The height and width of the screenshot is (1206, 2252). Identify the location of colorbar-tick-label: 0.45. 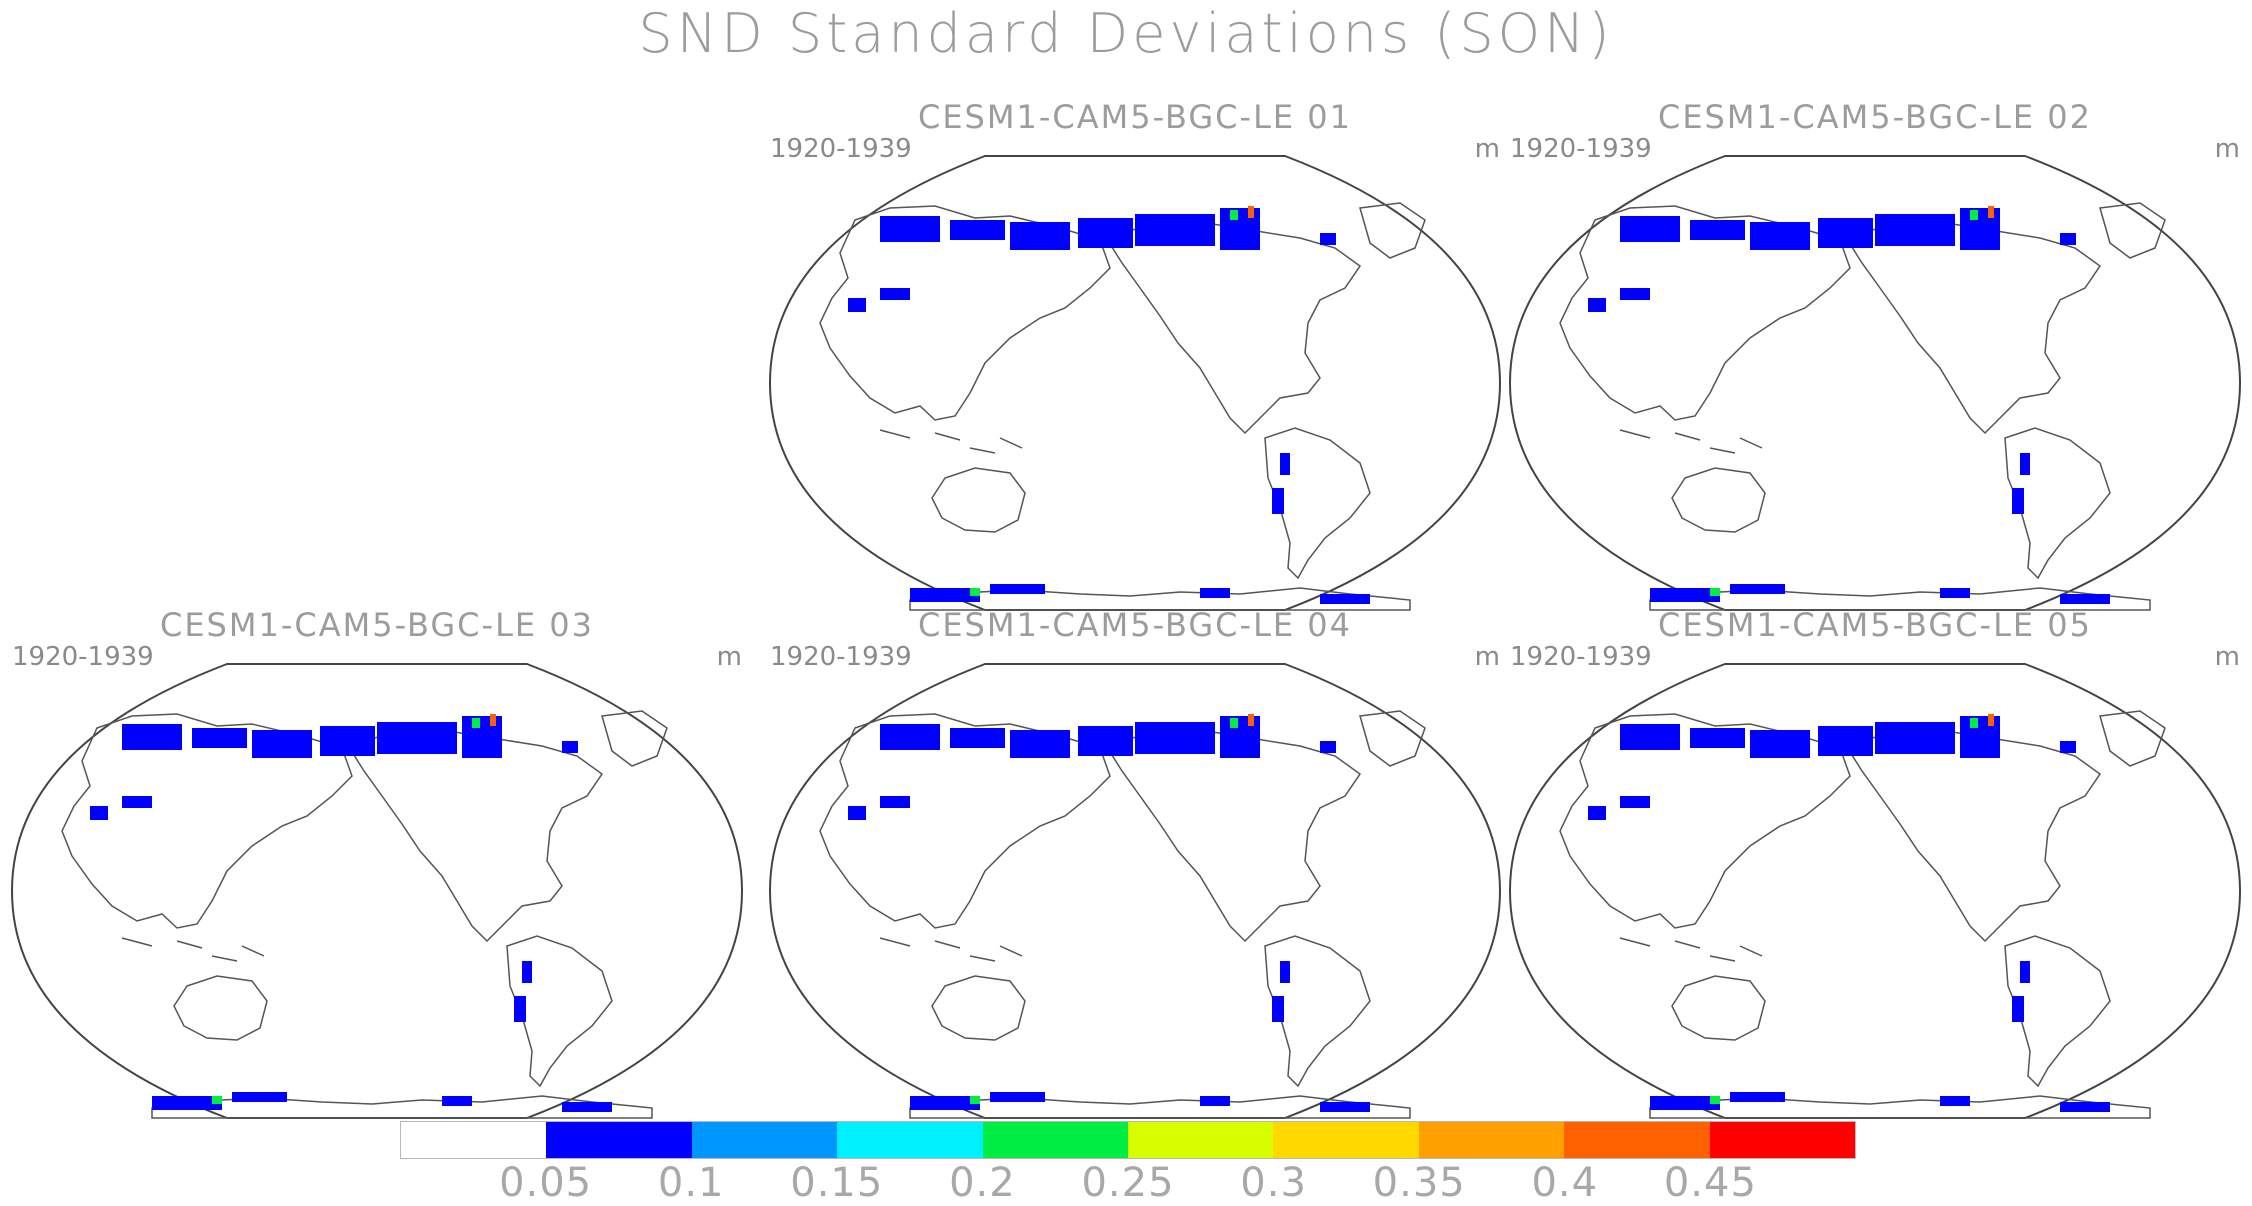
(1710, 1183).